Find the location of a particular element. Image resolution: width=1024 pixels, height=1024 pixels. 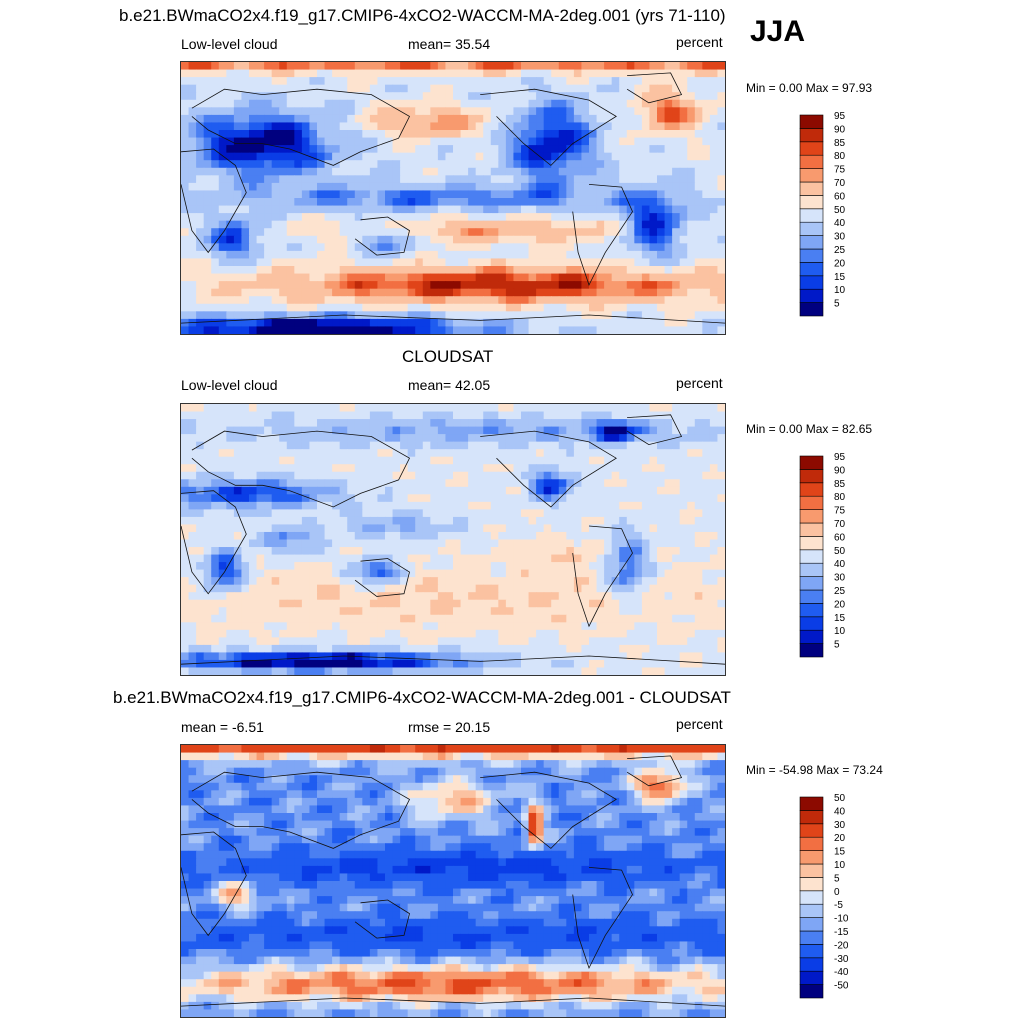

colorbar-swatch is located at coordinates (811, 295).